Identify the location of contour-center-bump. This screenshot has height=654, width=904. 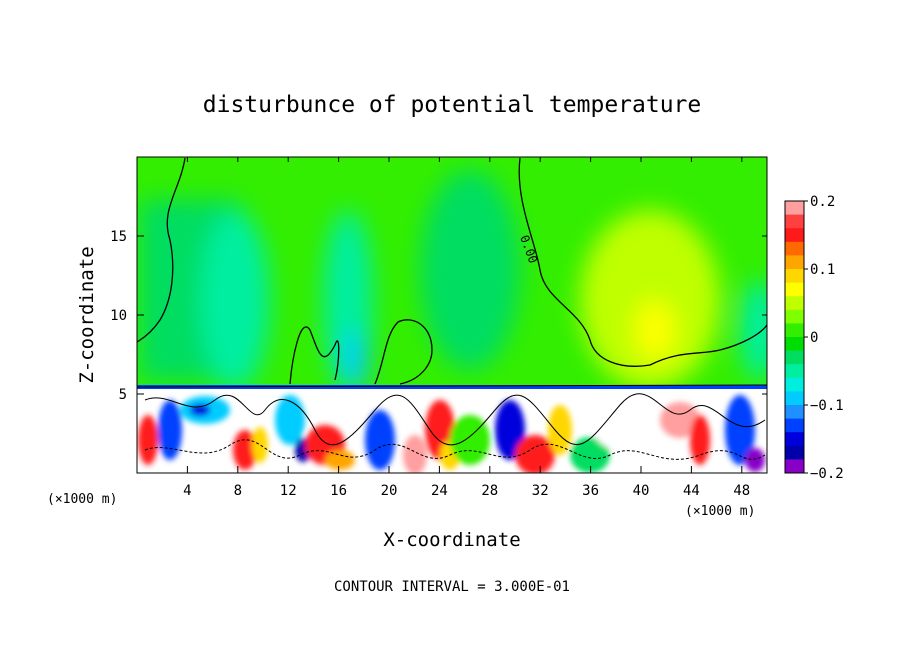
(403, 352).